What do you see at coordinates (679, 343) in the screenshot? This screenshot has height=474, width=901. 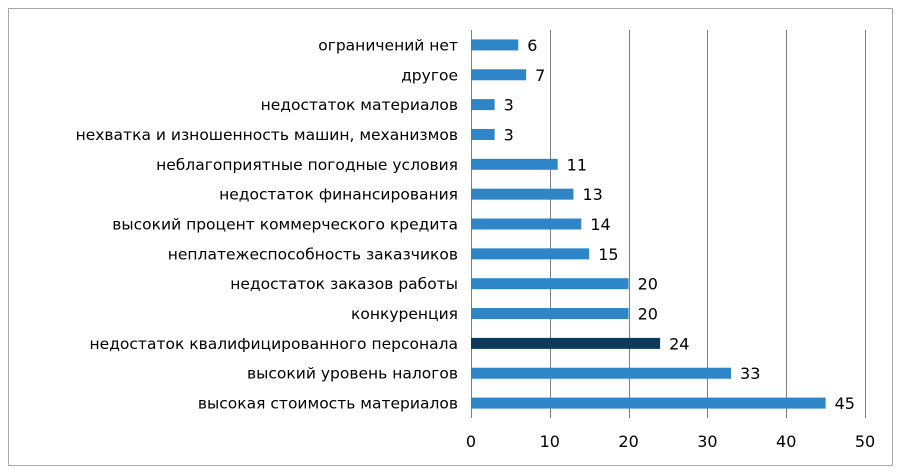 I see `data-label: 24` at bounding box center [679, 343].